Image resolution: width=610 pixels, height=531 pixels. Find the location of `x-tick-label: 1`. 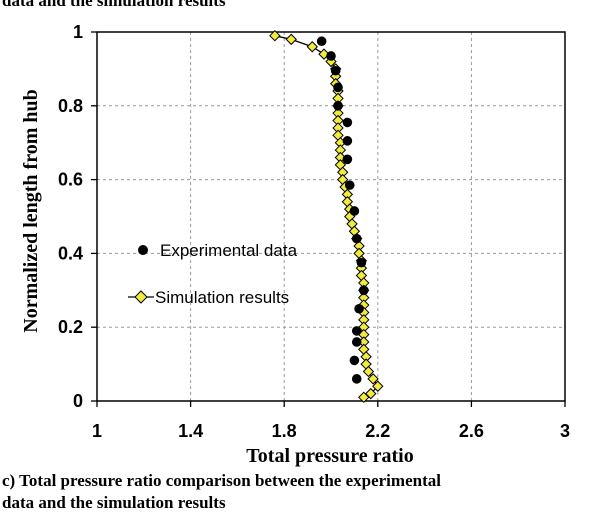

x-tick-label: 1 is located at coordinates (97, 431).